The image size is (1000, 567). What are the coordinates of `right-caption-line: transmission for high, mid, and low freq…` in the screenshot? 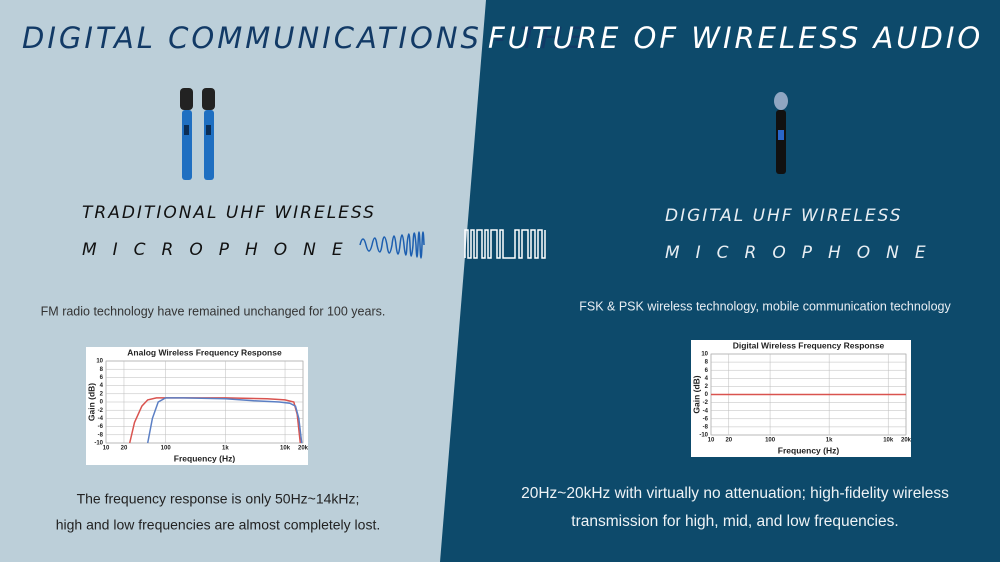 It's located at (734, 521).